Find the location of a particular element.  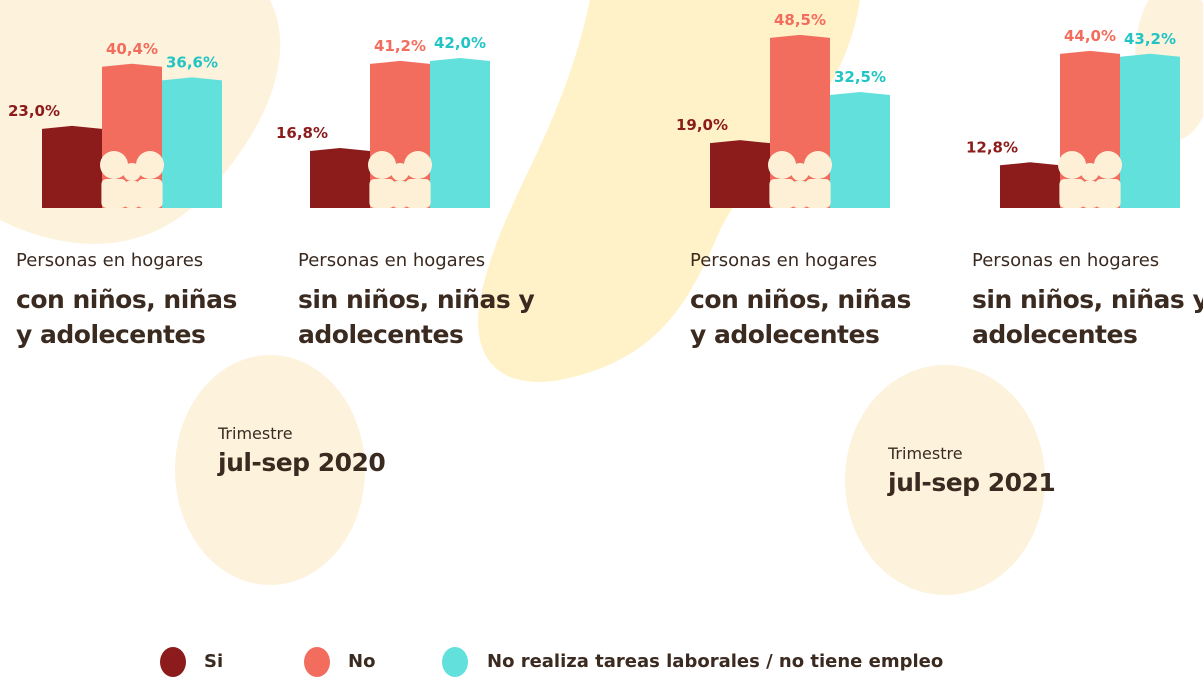

value-label: 44,0% is located at coordinates (1090, 36).